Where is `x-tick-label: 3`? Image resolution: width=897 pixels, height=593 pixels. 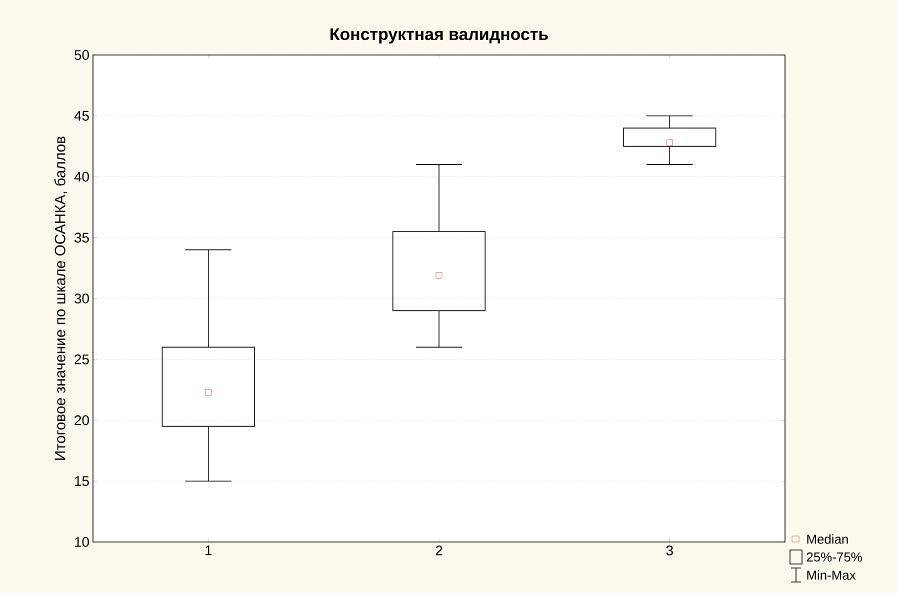 x-tick-label: 3 is located at coordinates (669, 551).